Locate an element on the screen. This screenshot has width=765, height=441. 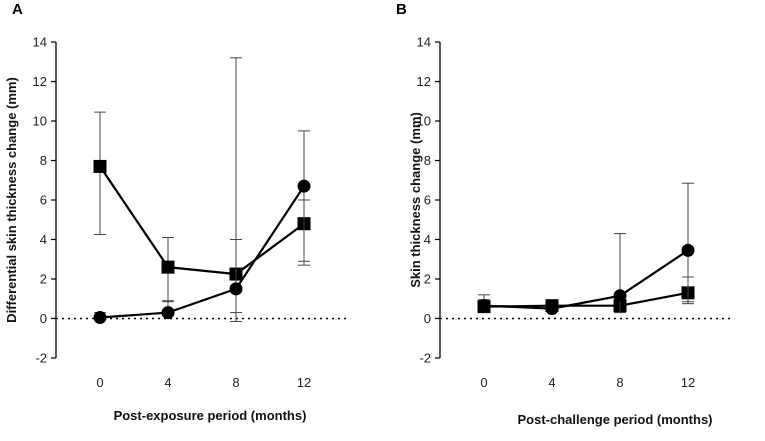
y-axis-title: Differential skin thickness change (mm) is located at coordinates (11, 200).